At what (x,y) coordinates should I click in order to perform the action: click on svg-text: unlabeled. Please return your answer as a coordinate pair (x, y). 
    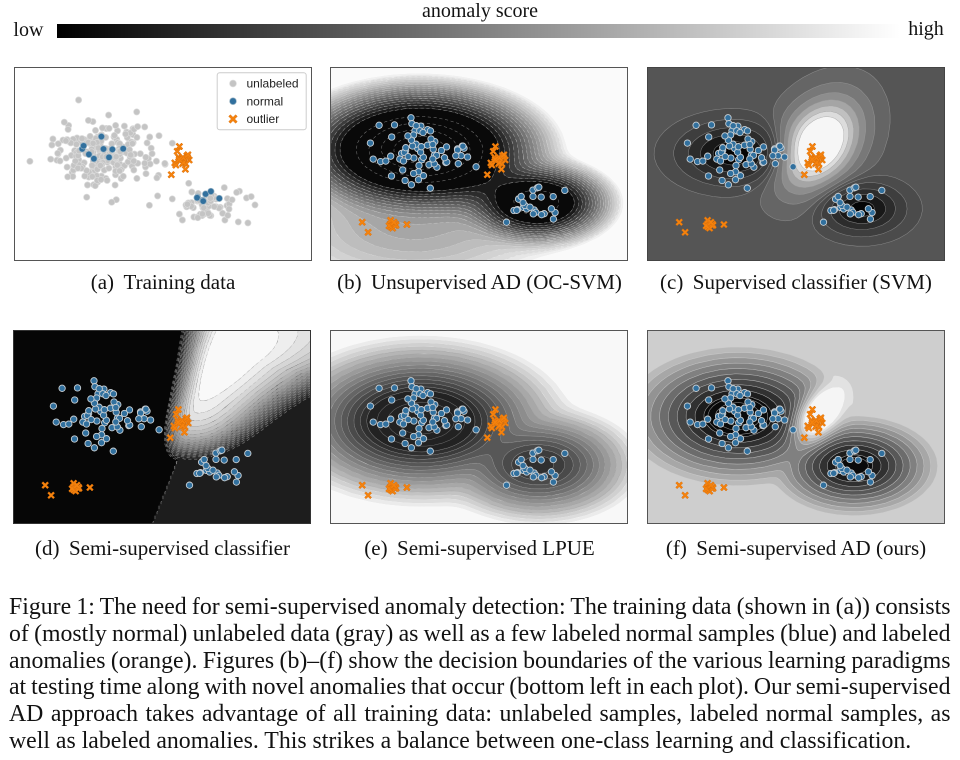
    Looking at the image, I should click on (273, 84).